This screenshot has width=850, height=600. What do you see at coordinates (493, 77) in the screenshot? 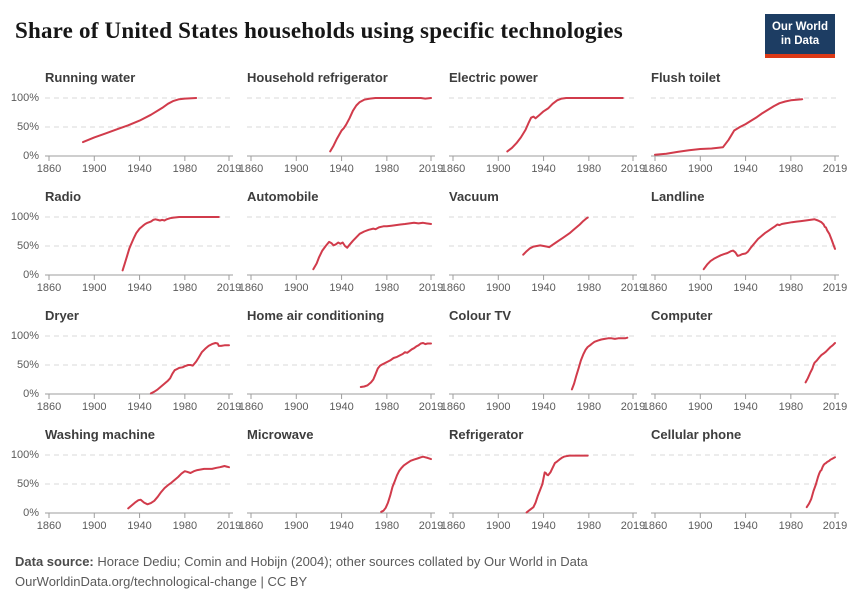
I see `subplot-title: Electric power` at bounding box center [493, 77].